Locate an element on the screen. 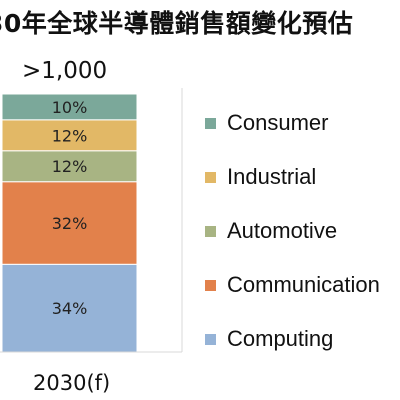 This screenshot has height=400, width=400. legend-swatch-automotive is located at coordinates (210, 231).